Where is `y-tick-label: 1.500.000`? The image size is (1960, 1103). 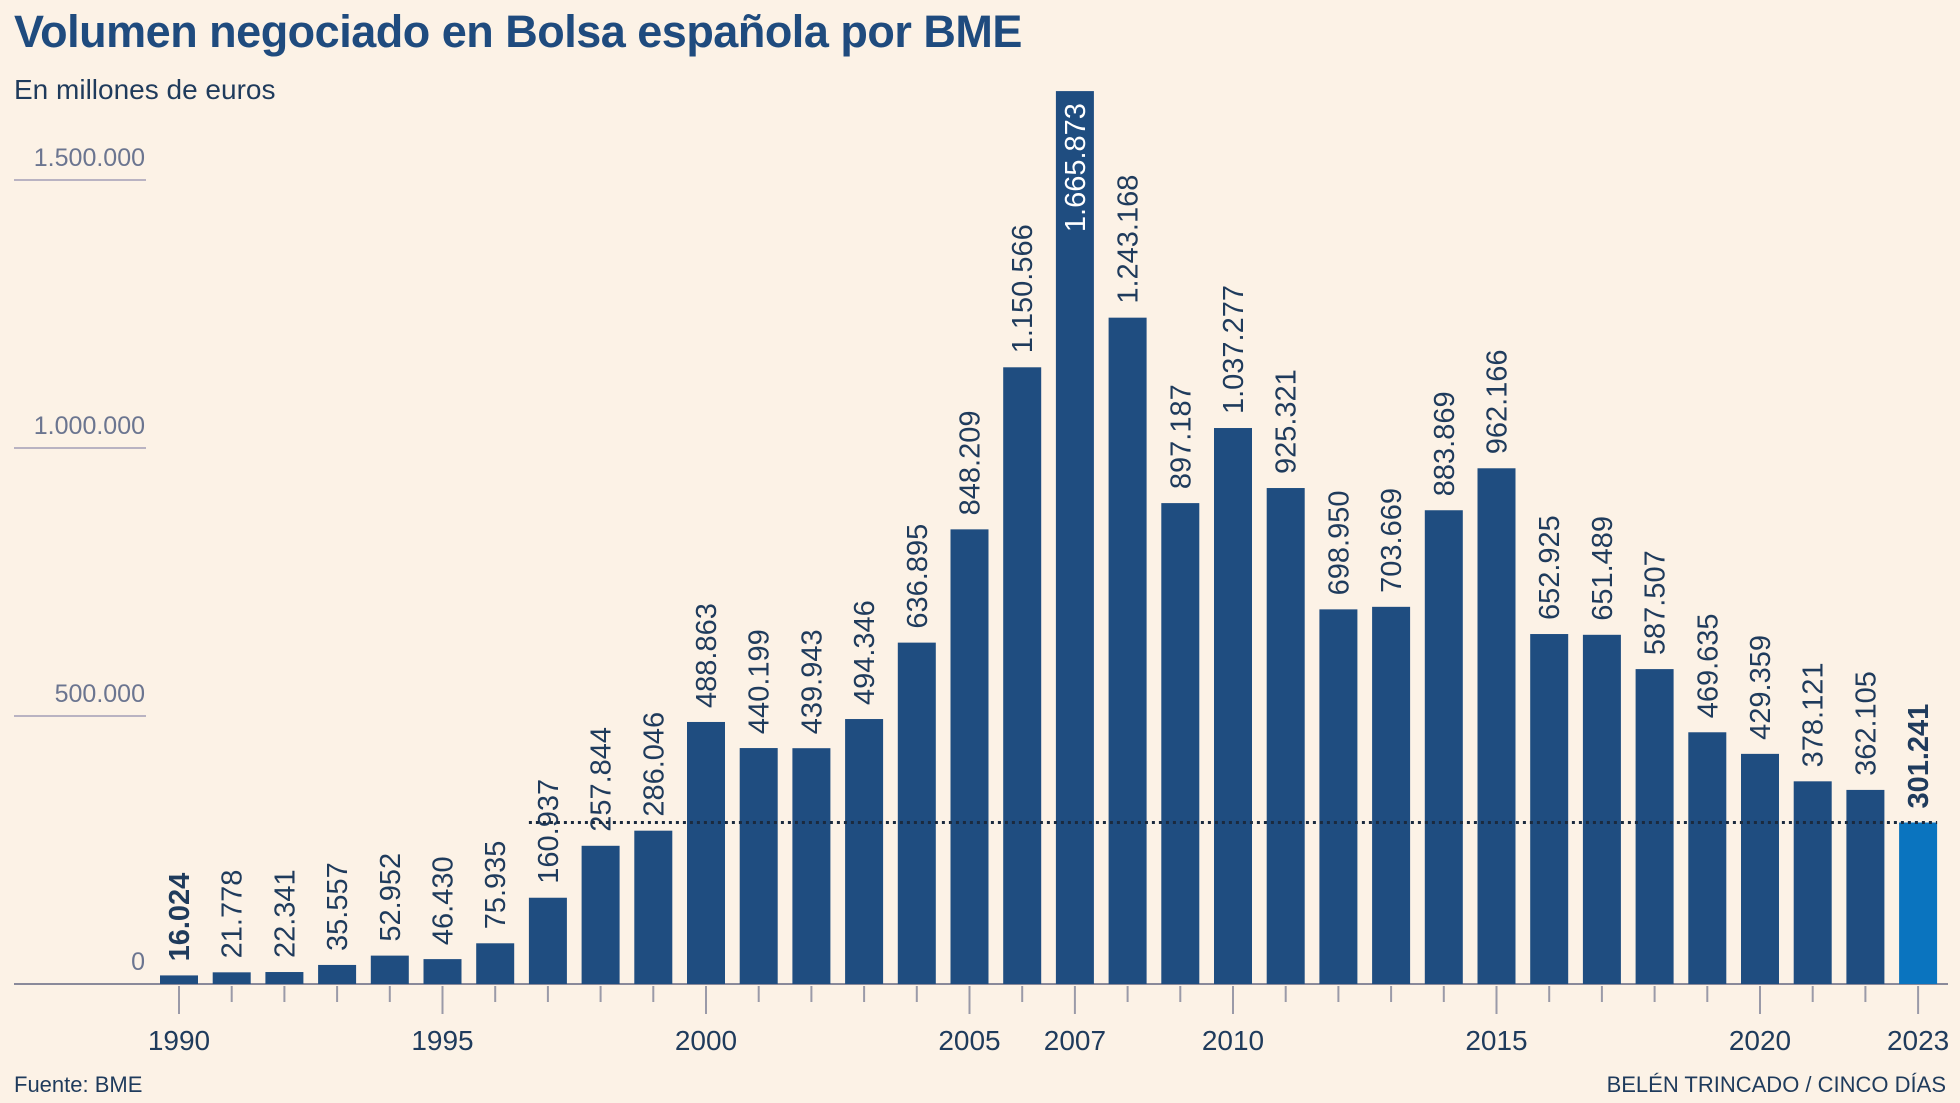 y-tick-label: 1.500.000 is located at coordinates (89, 158).